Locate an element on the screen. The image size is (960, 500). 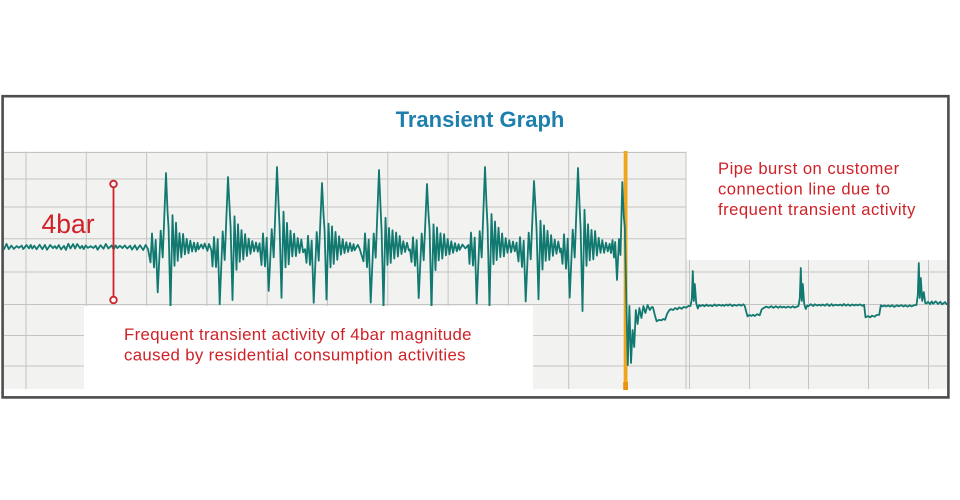
svg-text: Pipe burst on customer is located at coordinates (809, 168).